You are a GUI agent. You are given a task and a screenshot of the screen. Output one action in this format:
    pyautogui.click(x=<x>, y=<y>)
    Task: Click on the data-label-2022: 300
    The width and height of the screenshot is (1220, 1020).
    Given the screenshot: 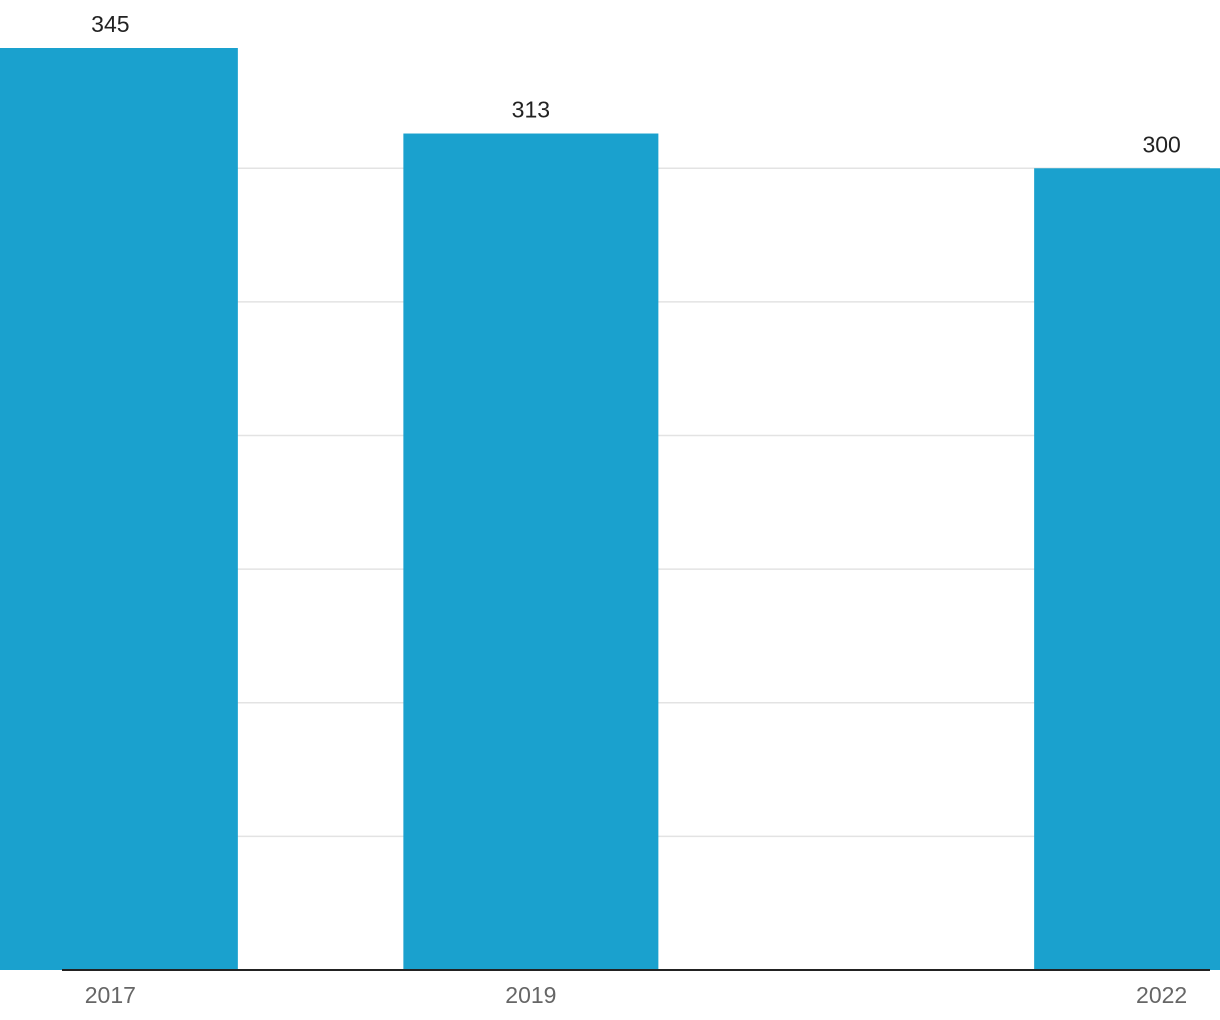 What is the action you would take?
    pyautogui.click(x=1161, y=144)
    